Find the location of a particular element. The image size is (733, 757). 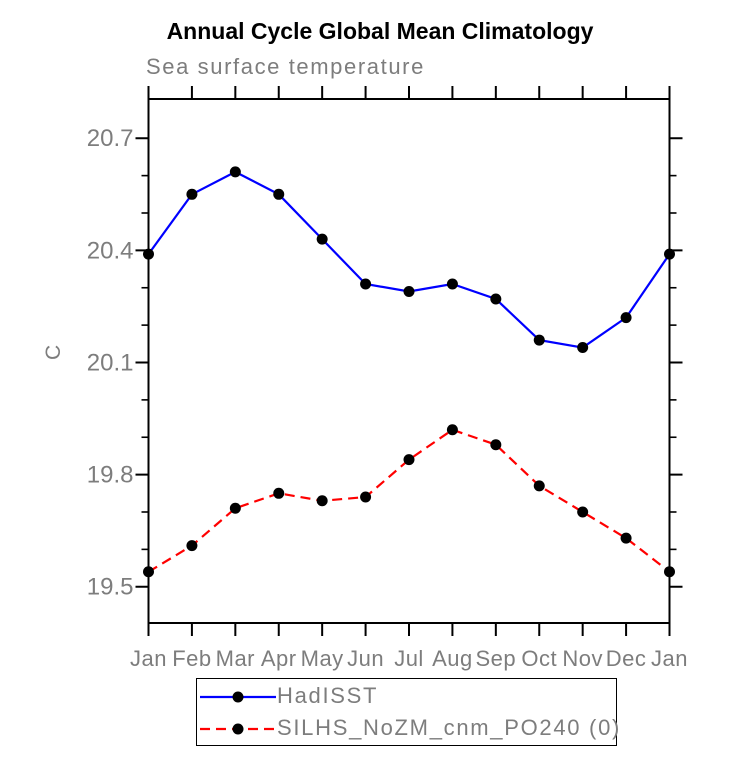

legend-label-silhs: SILHS_NoZM_cnm_PO240 (0) is located at coordinates (449, 727).